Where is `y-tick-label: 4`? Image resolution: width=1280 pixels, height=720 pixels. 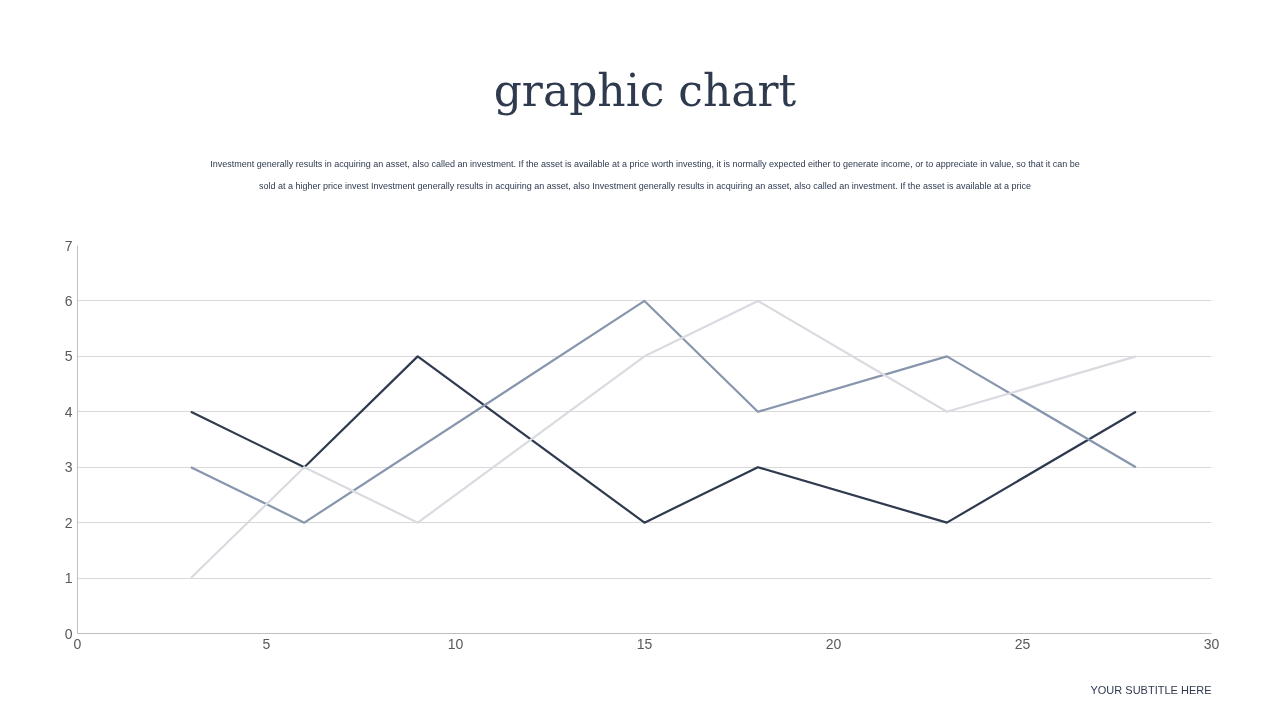 y-tick-label: 4 is located at coordinates (68, 411).